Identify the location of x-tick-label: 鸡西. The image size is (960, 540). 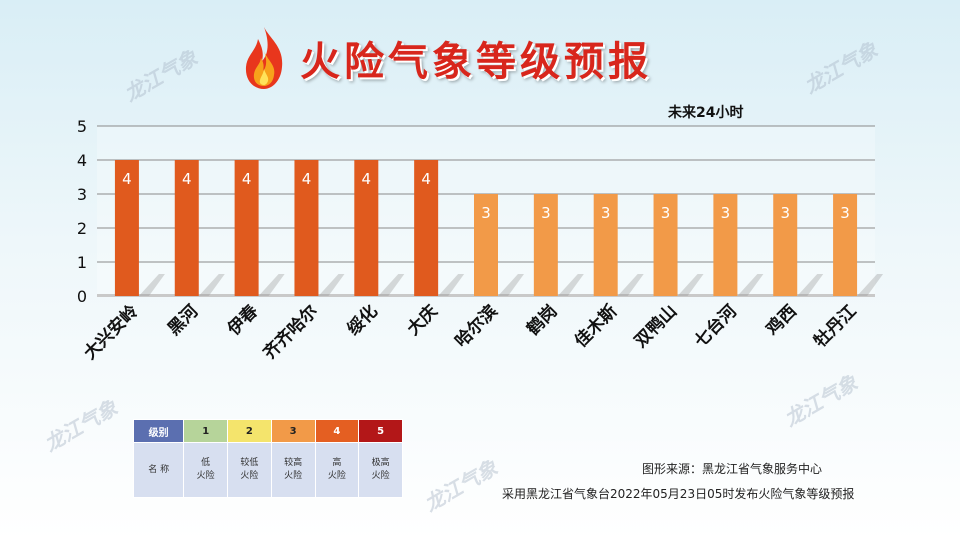
(781, 321).